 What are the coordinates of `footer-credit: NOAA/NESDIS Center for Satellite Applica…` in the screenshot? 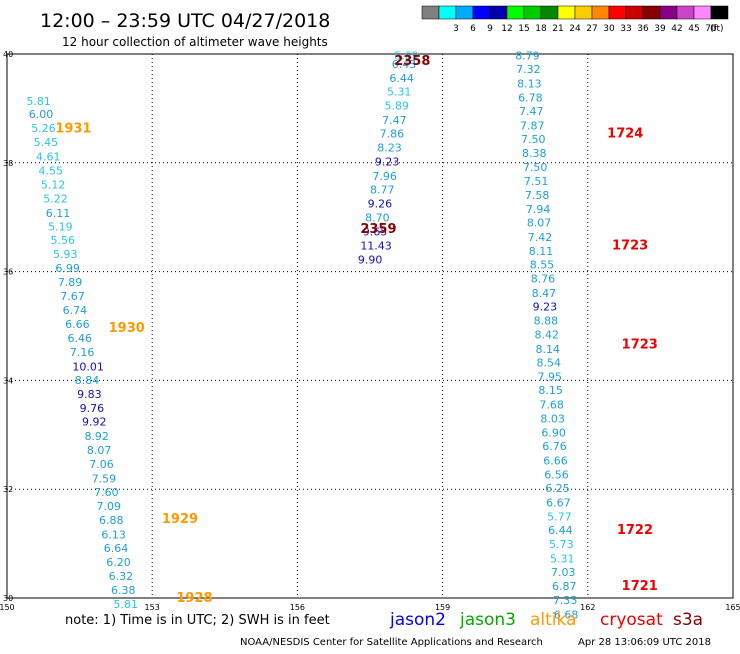 It's located at (391, 642).